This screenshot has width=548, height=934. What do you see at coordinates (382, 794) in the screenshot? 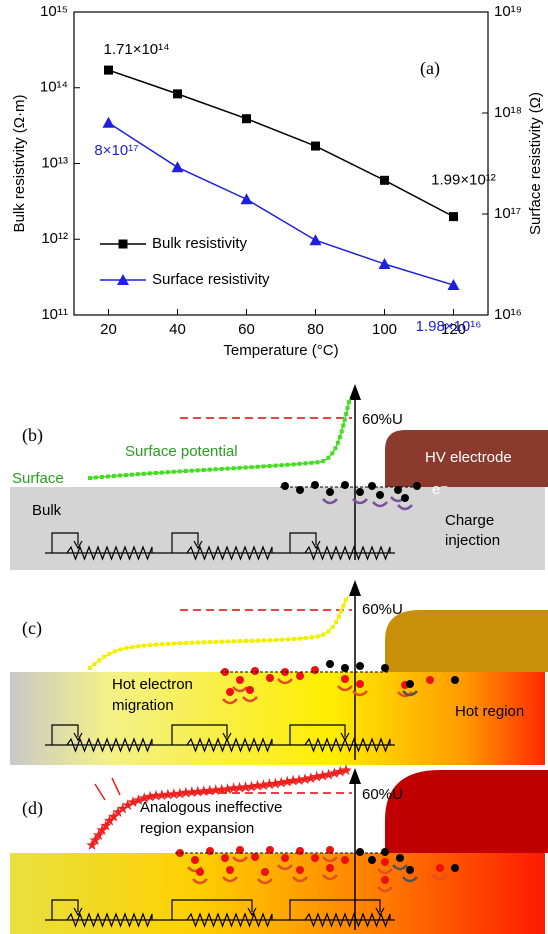
I see `level-label: 60%U` at bounding box center [382, 794].